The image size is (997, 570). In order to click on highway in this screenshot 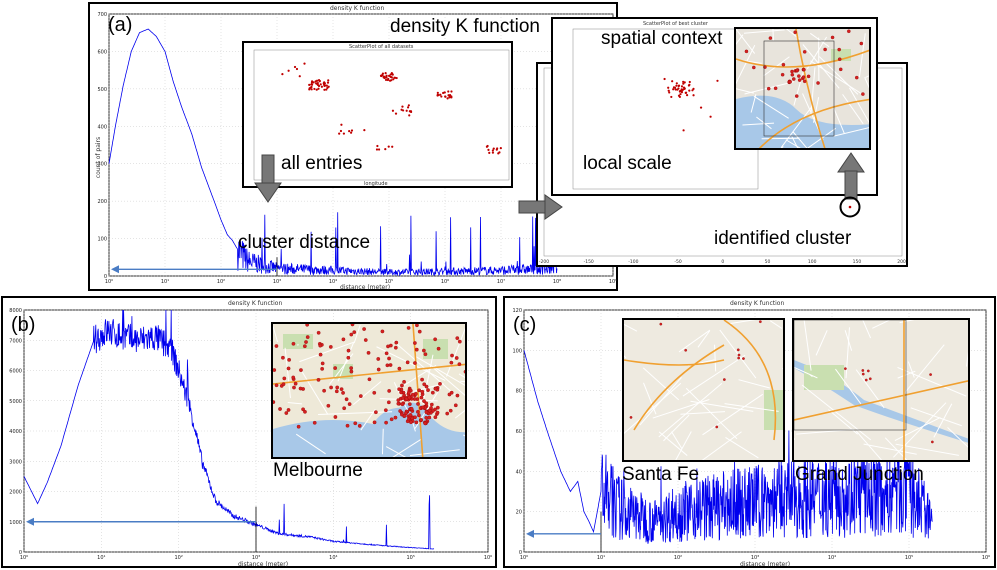, I will do `click(813, 123)`.